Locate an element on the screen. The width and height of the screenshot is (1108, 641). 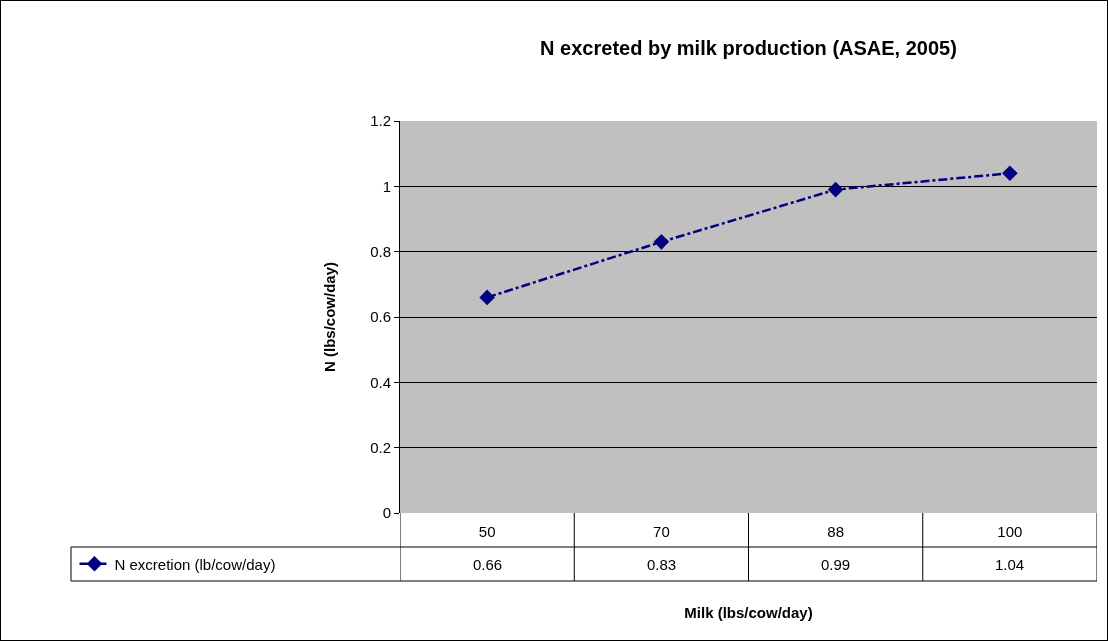
y-tick-label: 1.2 is located at coordinates (380, 121).